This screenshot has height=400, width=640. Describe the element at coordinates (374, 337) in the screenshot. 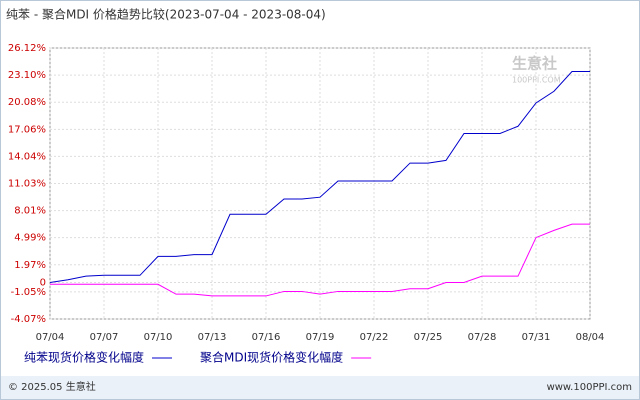

I see `x-tick-label: 07/22` at that location.